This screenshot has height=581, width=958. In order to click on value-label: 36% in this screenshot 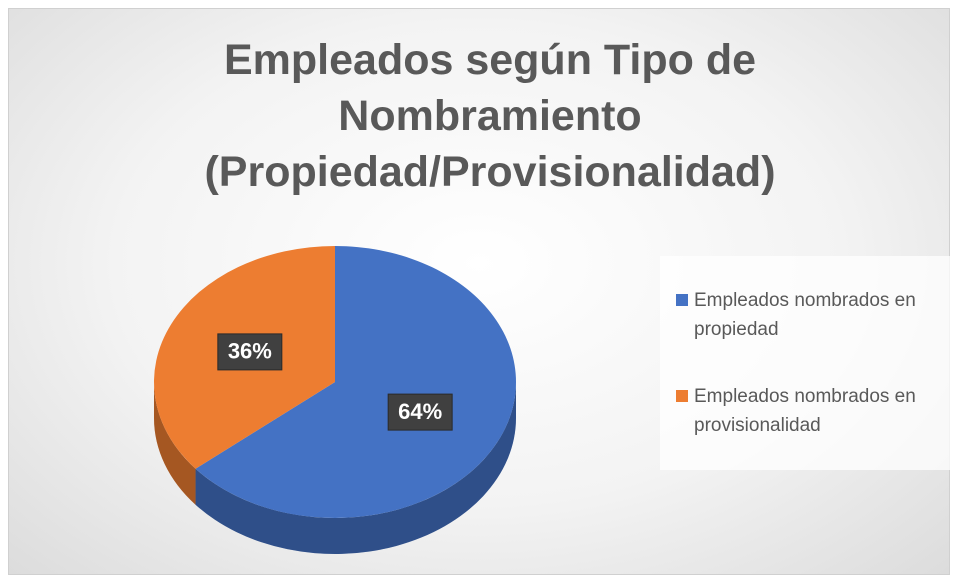, I will do `click(250, 351)`.